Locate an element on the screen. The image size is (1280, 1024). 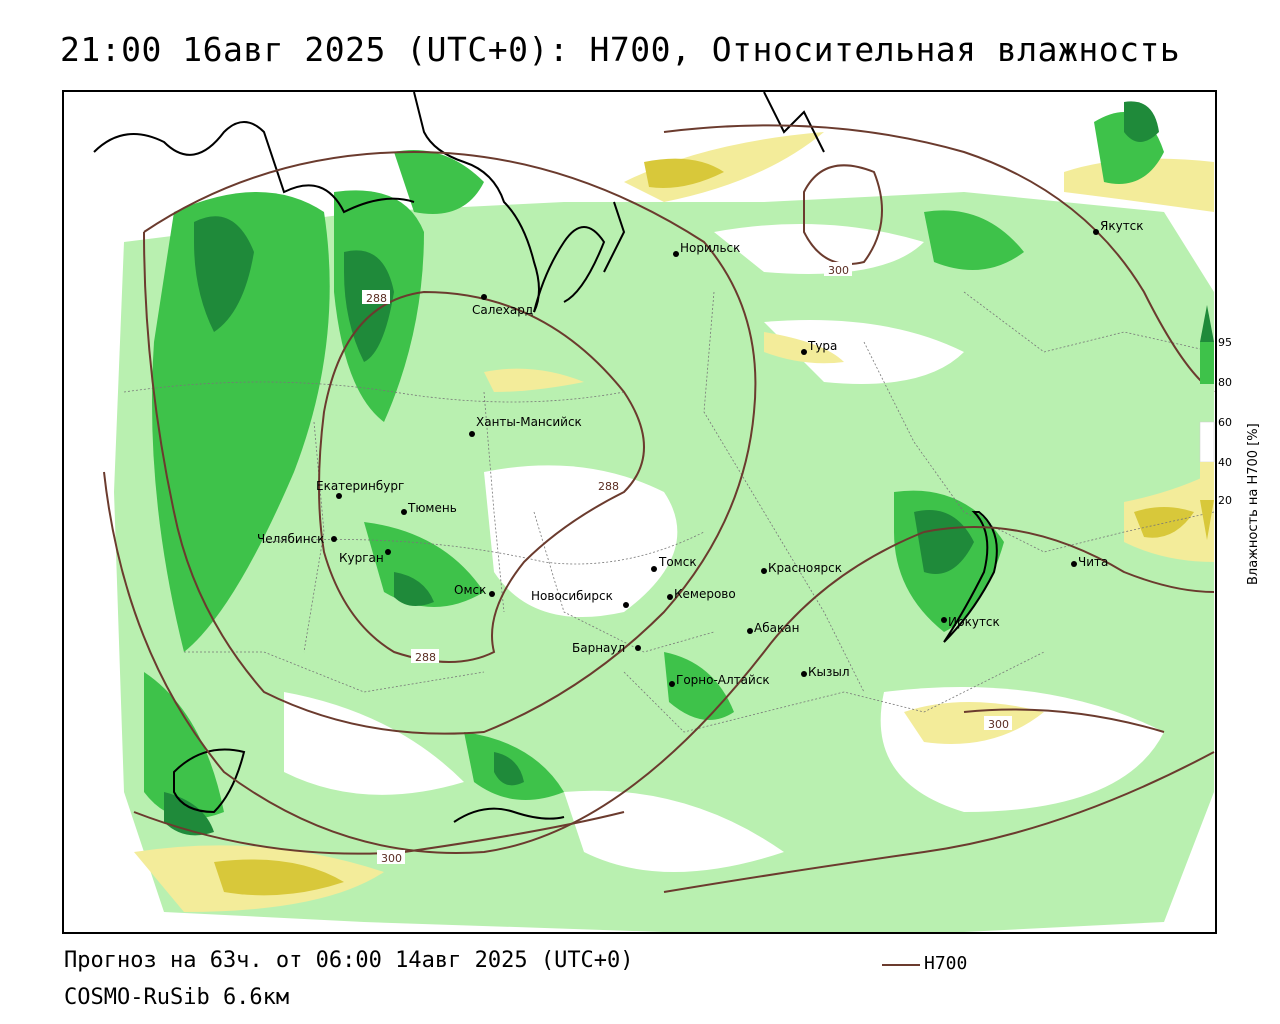
city-label-ekaterinburg: Екатеринбург is located at coordinates (360, 486).